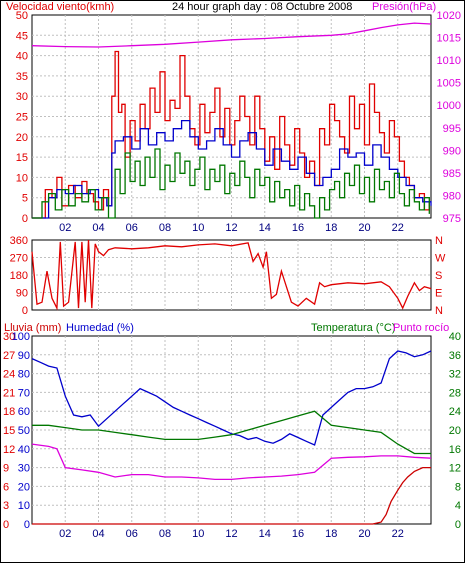  What do you see at coordinates (24, 375) in the screenshot?
I see `climate-y-humidity-tick: 80` at bounding box center [24, 375].